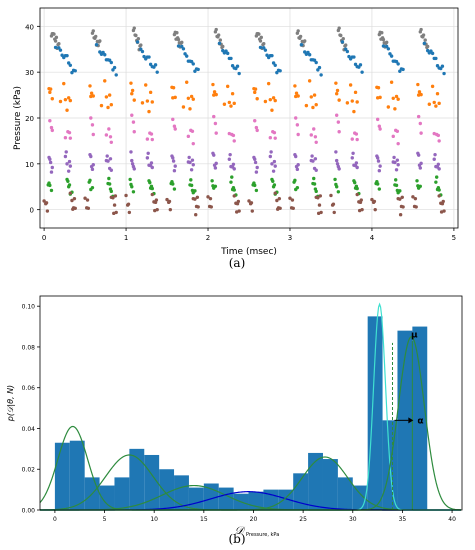 The width and height of the screenshot is (475, 550). I want to click on x-tick-label: 35, so click(403, 519).